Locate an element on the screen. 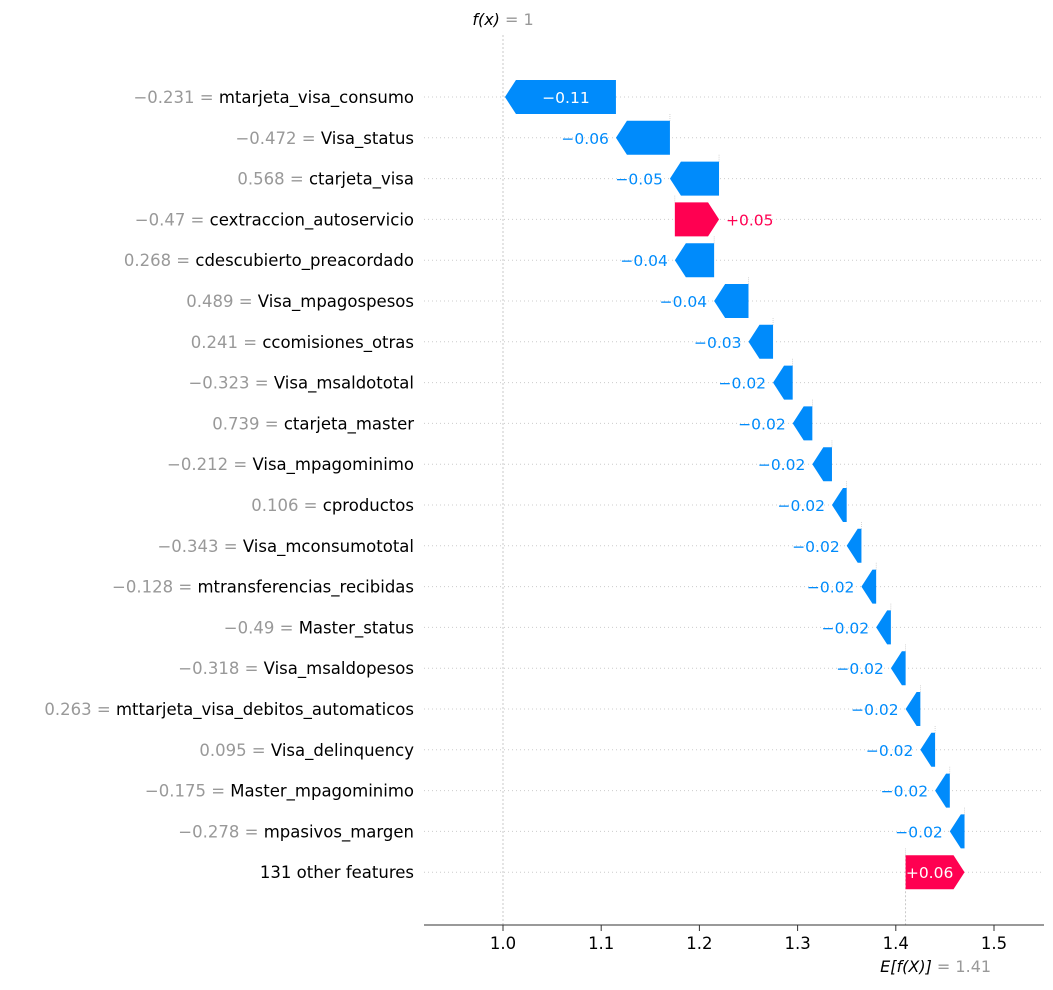 The image size is (1053, 990). feature-name: mtarjeta_visa_consumo is located at coordinates (316, 98).